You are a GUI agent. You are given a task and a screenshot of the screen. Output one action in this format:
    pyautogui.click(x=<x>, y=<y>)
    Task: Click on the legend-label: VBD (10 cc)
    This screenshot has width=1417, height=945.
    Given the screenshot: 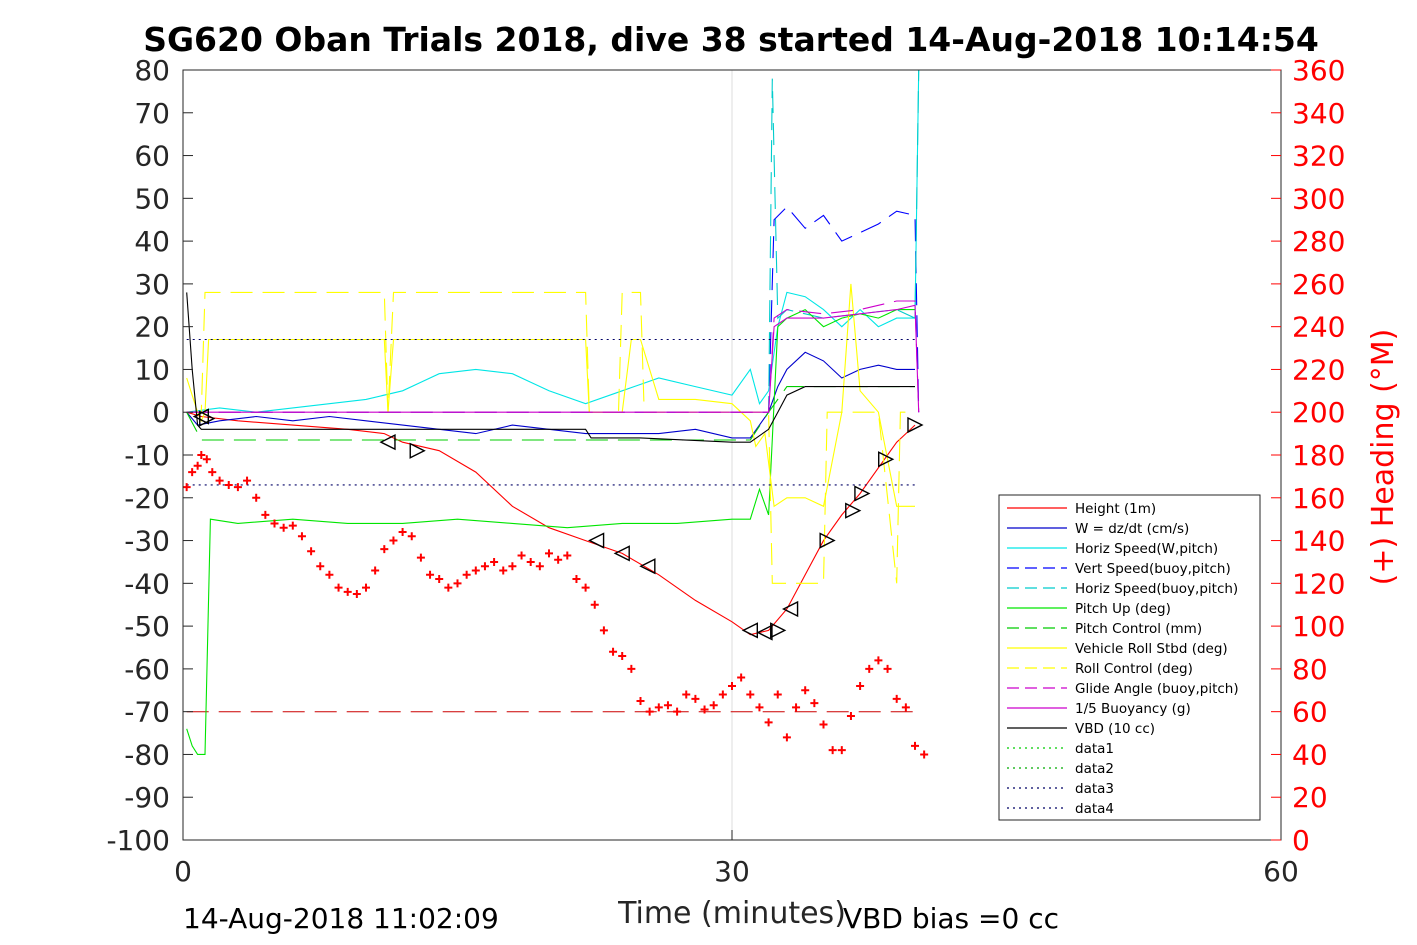 What is the action you would take?
    pyautogui.click(x=1115, y=729)
    